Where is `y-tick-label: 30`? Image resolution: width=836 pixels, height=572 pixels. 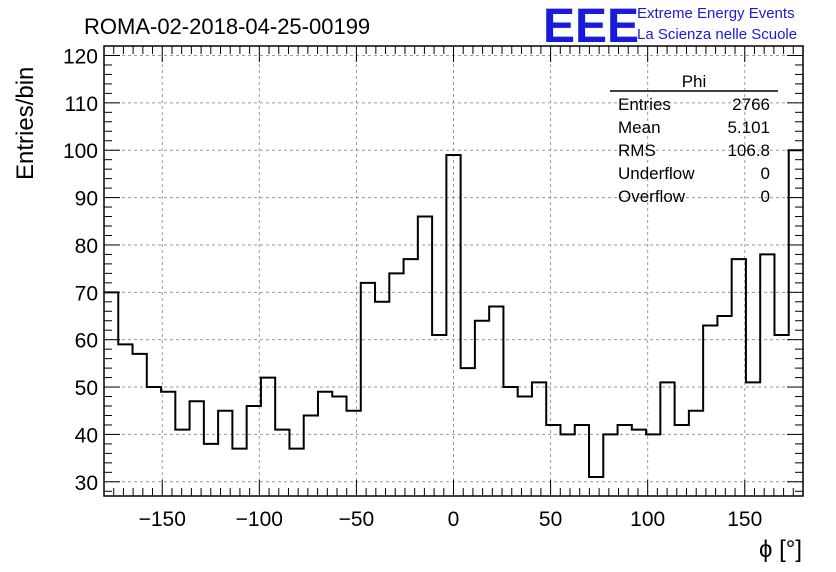 y-tick-label: 30 is located at coordinates (86, 483).